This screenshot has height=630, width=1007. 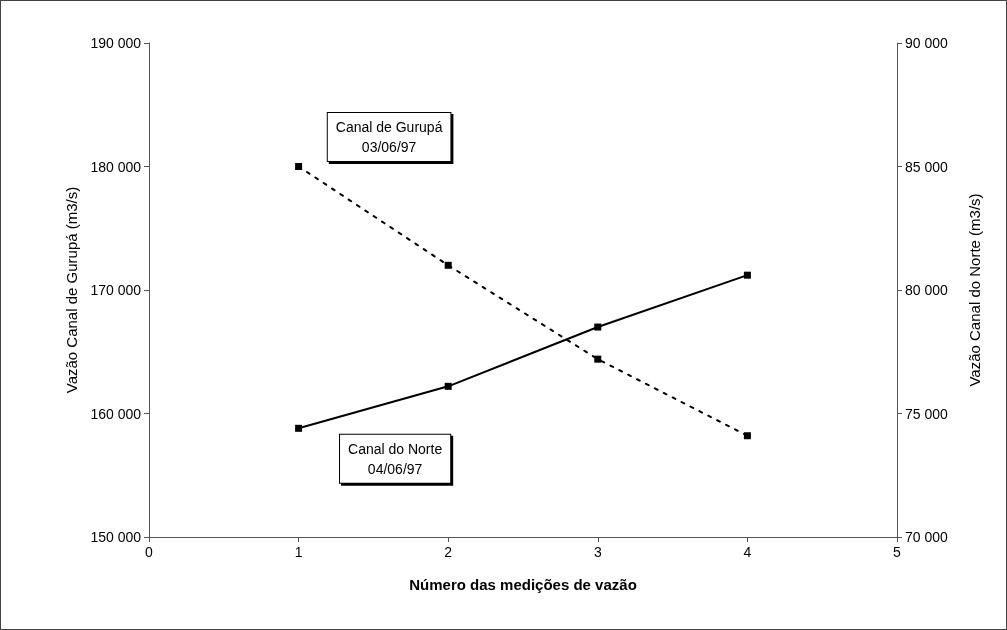 What do you see at coordinates (395, 458) in the screenshot?
I see `series-label: Canal do Norte 04/06/97` at bounding box center [395, 458].